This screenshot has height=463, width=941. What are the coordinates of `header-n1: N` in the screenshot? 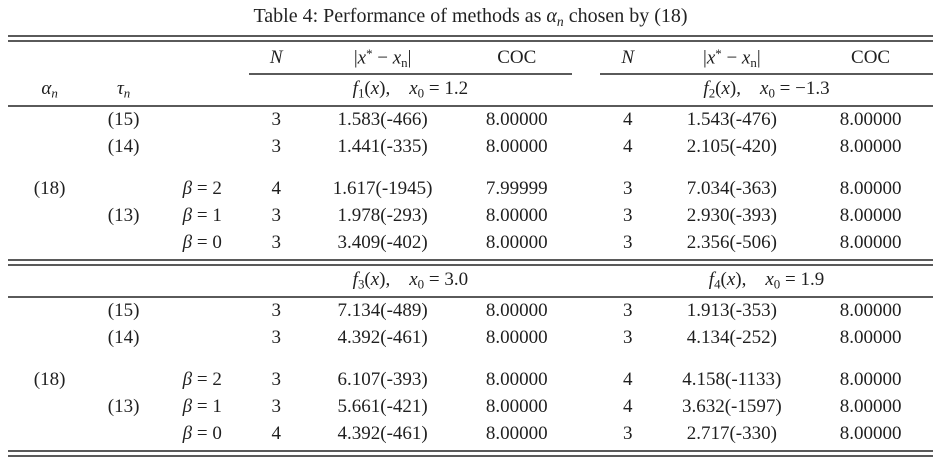 It's located at (276, 54).